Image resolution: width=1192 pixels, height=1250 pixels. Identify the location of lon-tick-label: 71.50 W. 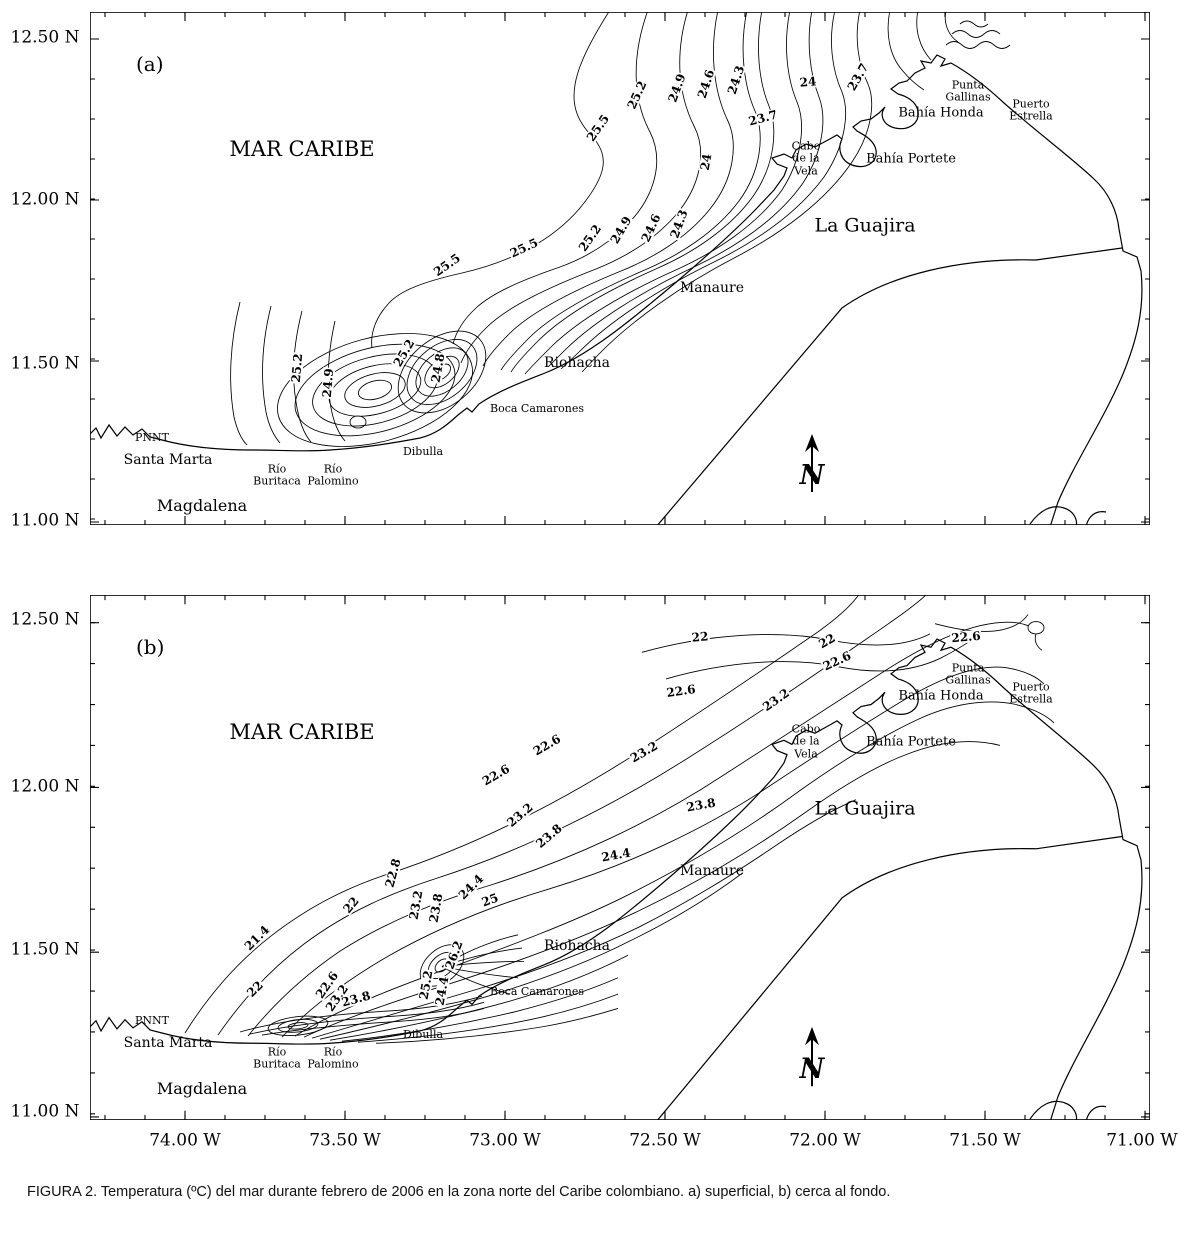
(985, 1140).